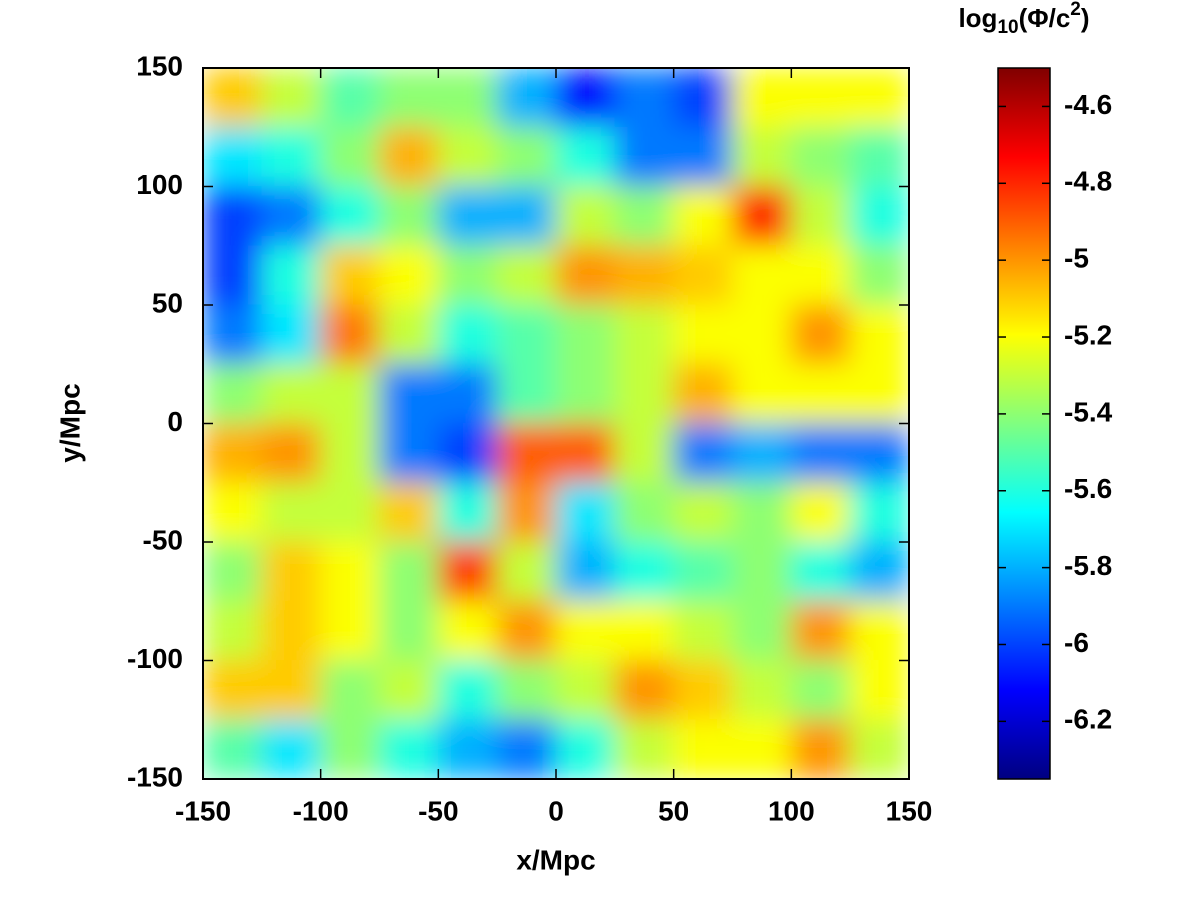 This screenshot has height=900, width=1200. I want to click on y-tick-label: -150, so click(155, 776).